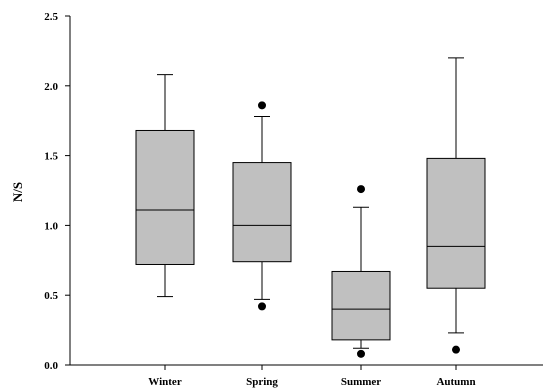 This screenshot has width=545, height=392. I want to click on x-tick-label: Summer, so click(361, 382).